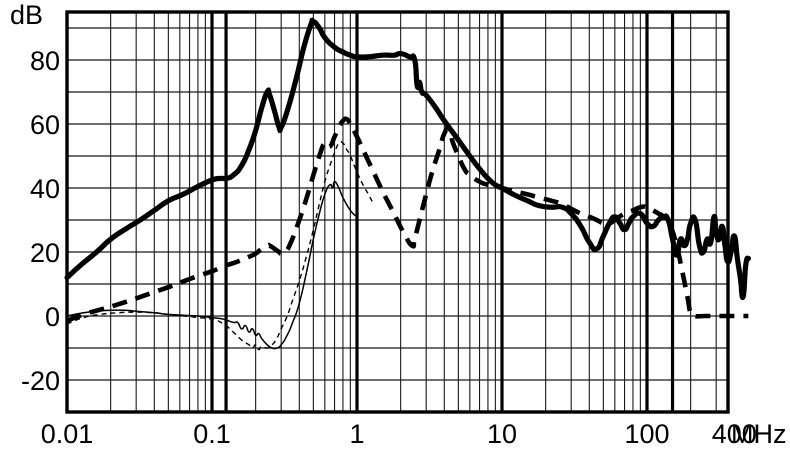  What do you see at coordinates (399, 434) in the screenshot?
I see `x-axis-tick-labels: 0.01 0.1 1 10 100 400` at bounding box center [399, 434].